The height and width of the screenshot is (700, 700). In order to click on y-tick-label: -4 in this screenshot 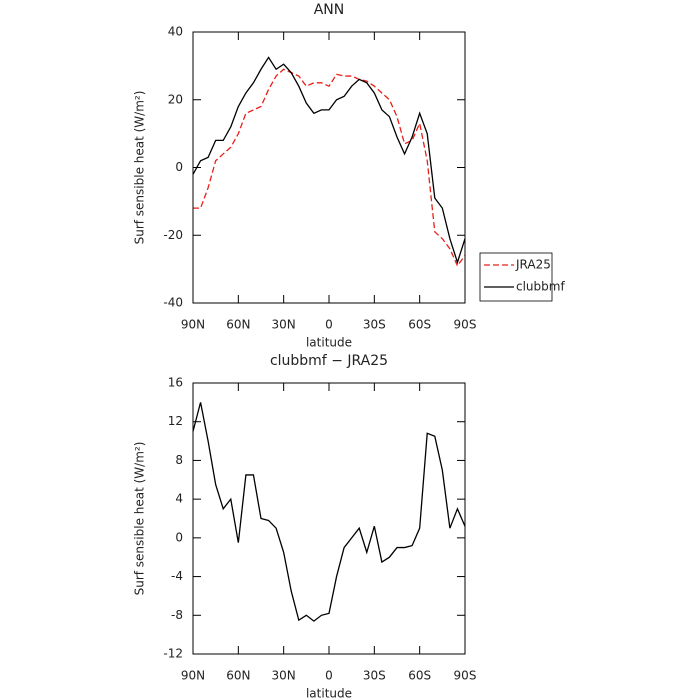, I will do `click(177, 576)`.